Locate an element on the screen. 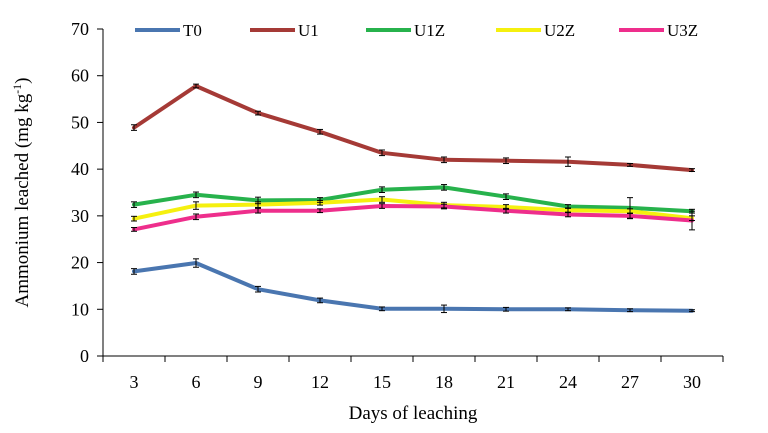 Image resolution: width=768 pixels, height=433 pixels. series-u1z is located at coordinates (413, 199).